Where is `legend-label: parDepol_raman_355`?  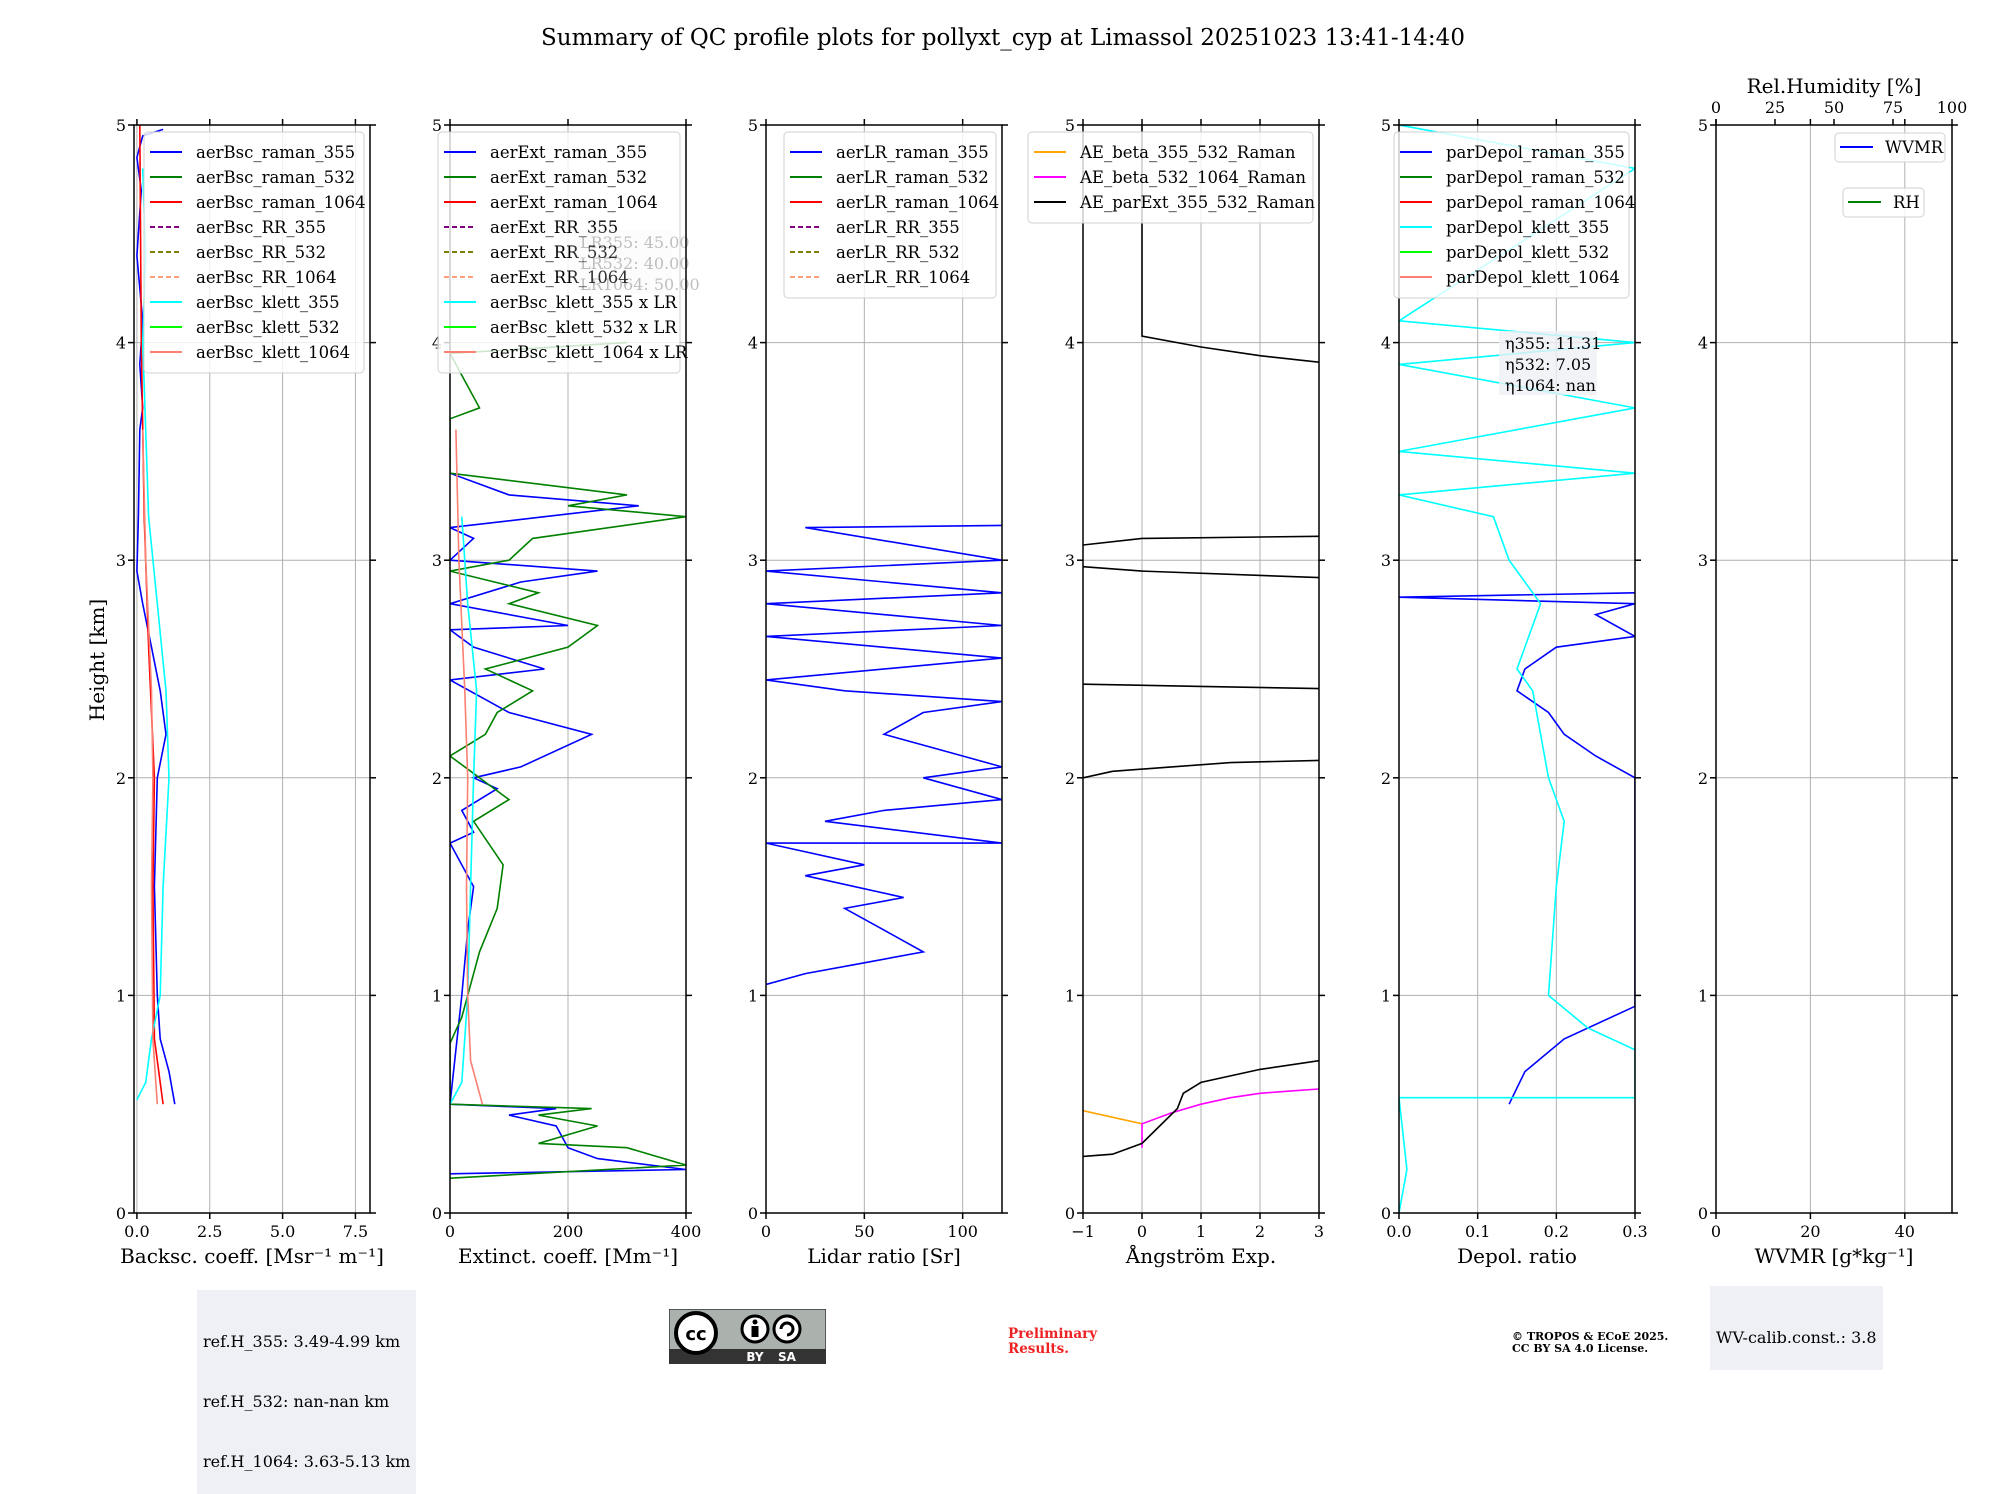
legend-label: parDepol_raman_355 is located at coordinates (1535, 152).